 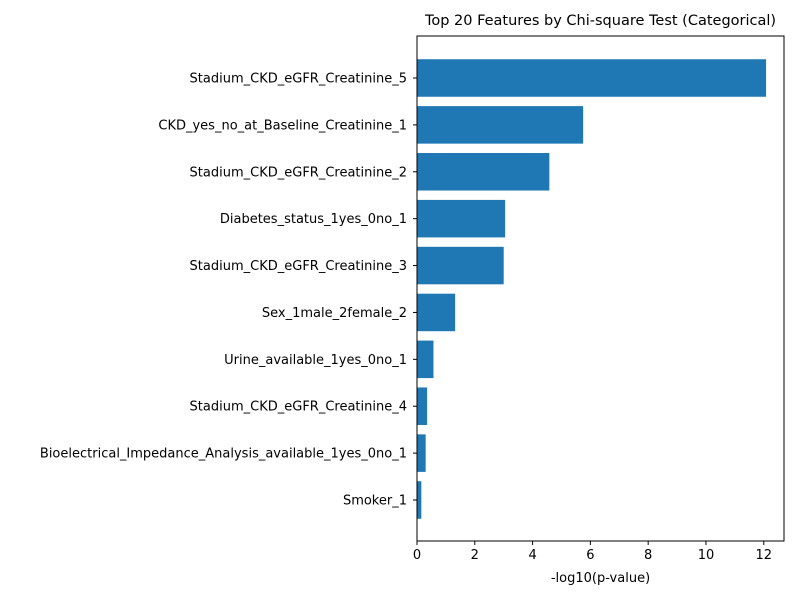 I want to click on y-tick-label: Sex_1male_2female_2, so click(x=334, y=313).